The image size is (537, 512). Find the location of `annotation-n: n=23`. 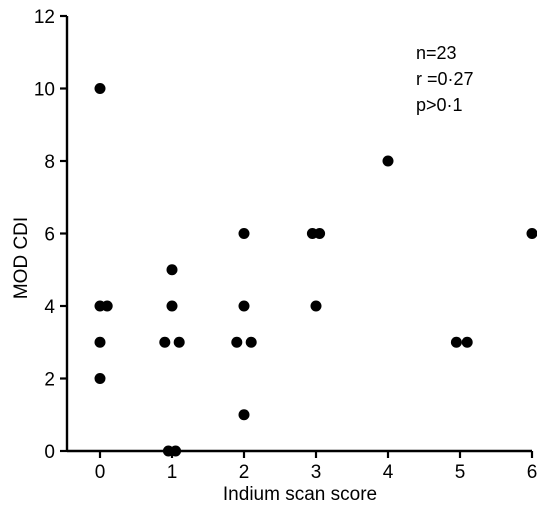

annotation-n: n=23 is located at coordinates (436, 53).